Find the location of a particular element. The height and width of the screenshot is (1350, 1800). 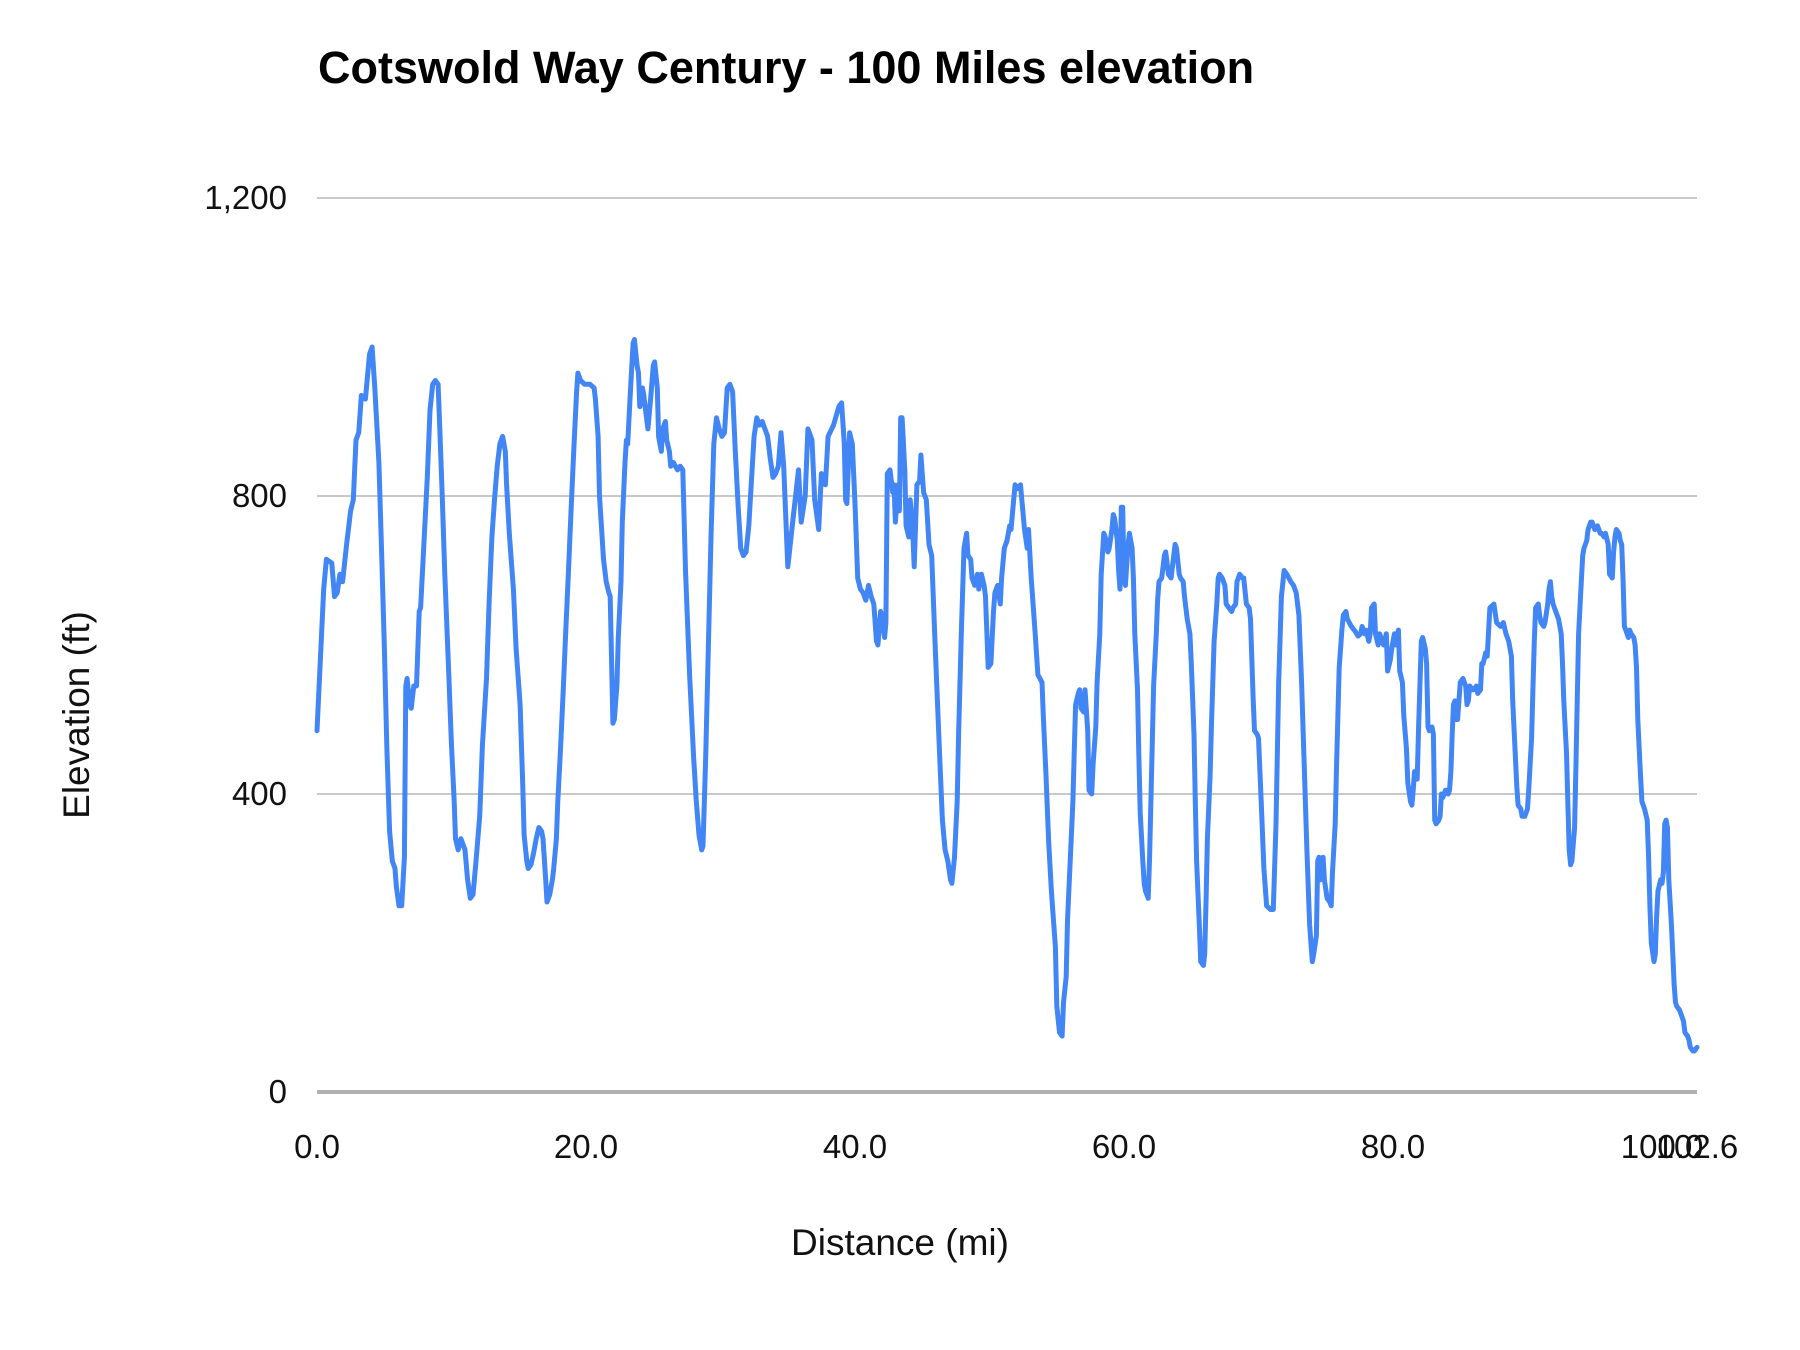

x-tick-label: 60.0 is located at coordinates (1124, 1146).